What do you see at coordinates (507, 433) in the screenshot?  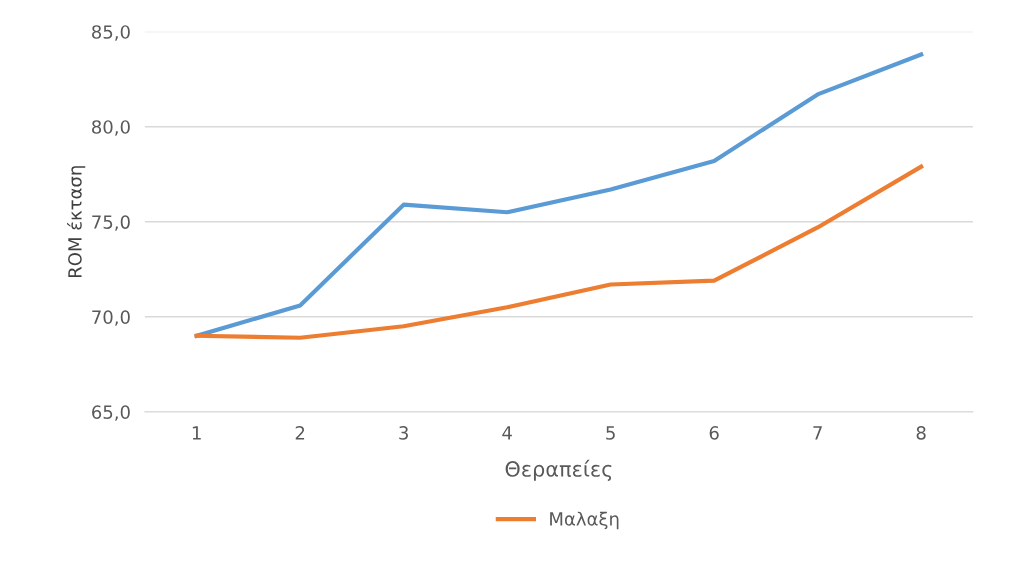 I see `x-tick-label: 4` at bounding box center [507, 433].